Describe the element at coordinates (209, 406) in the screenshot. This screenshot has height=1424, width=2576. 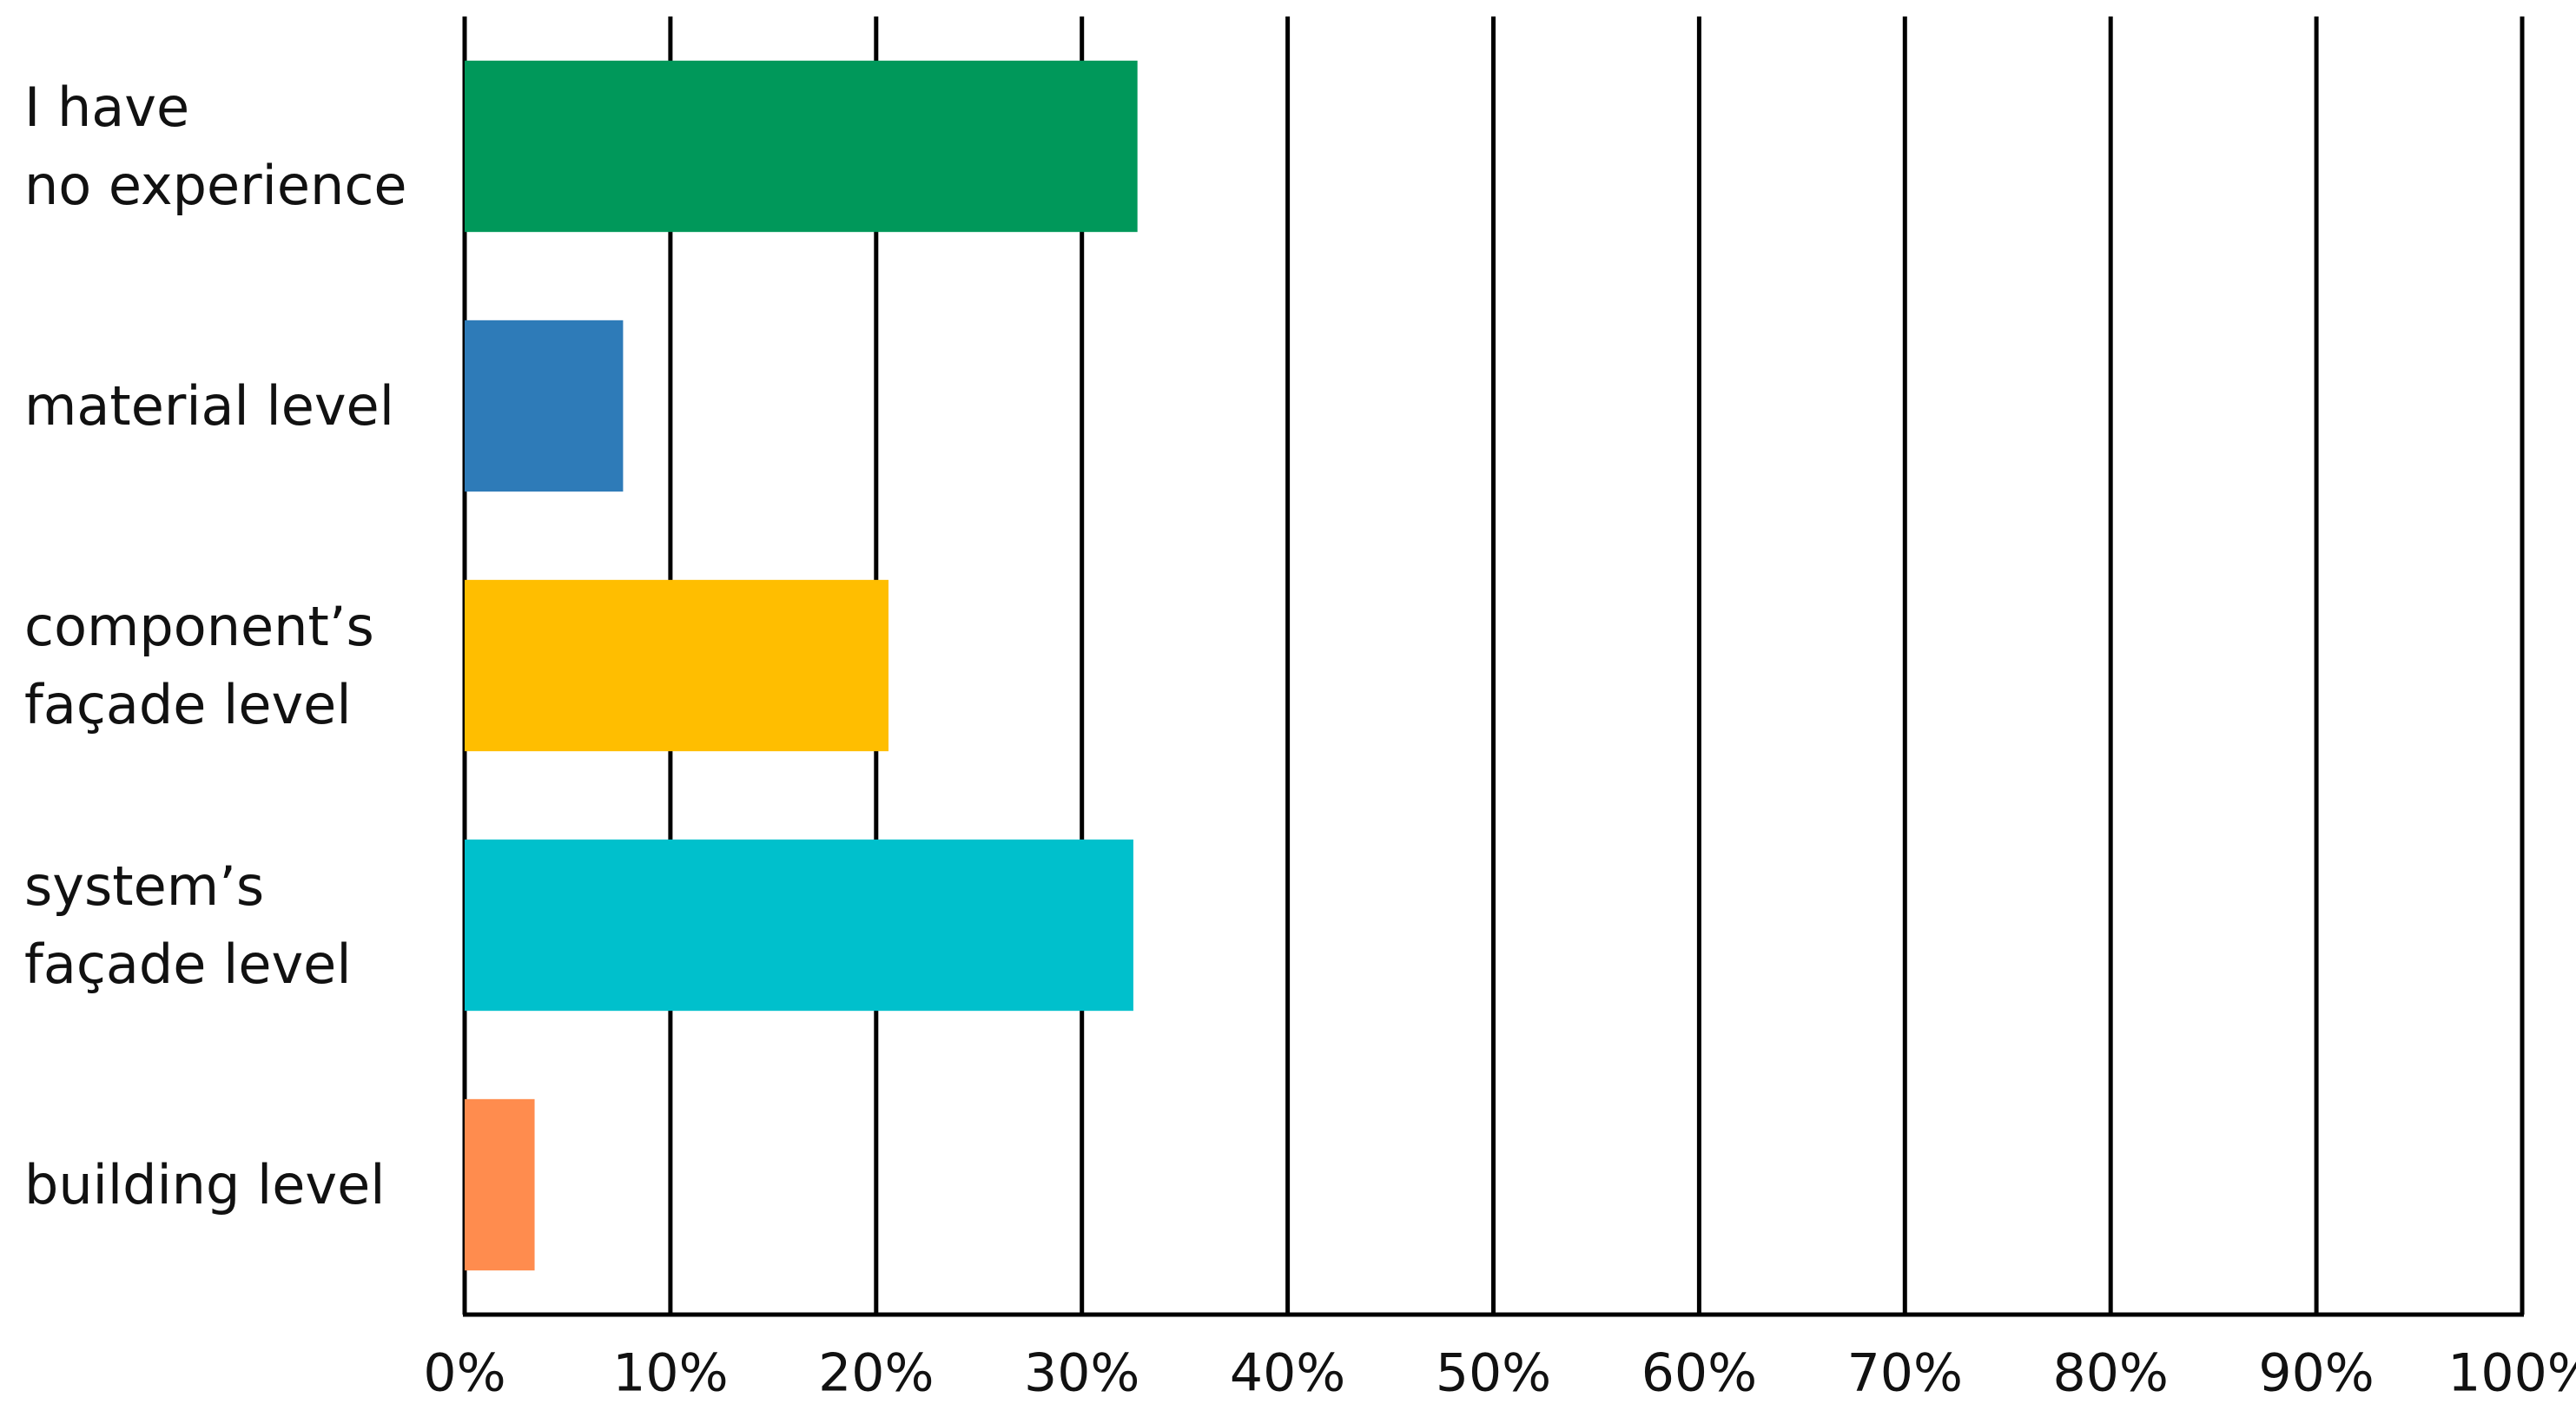
I see `y-tick-label: material level` at that location.